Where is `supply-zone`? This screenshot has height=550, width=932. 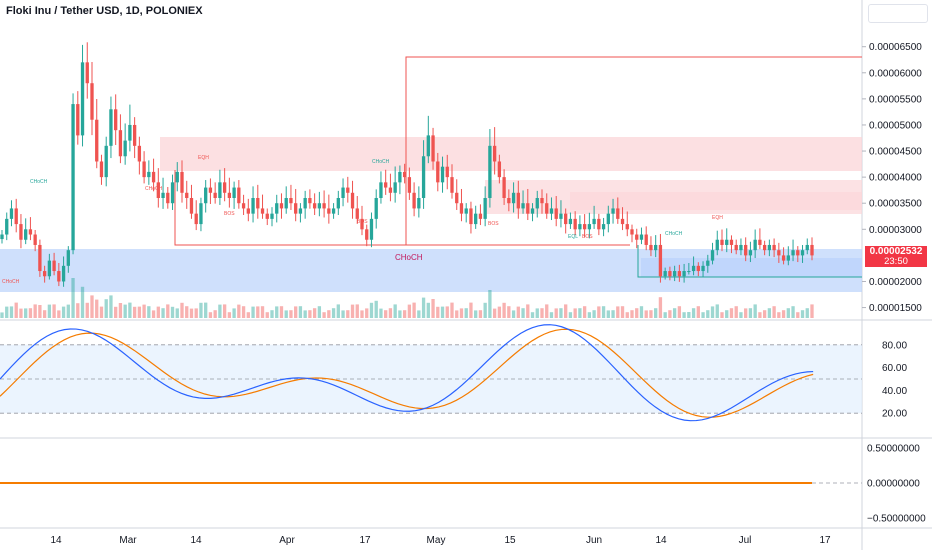
supply-zone is located at coordinates (716, 201).